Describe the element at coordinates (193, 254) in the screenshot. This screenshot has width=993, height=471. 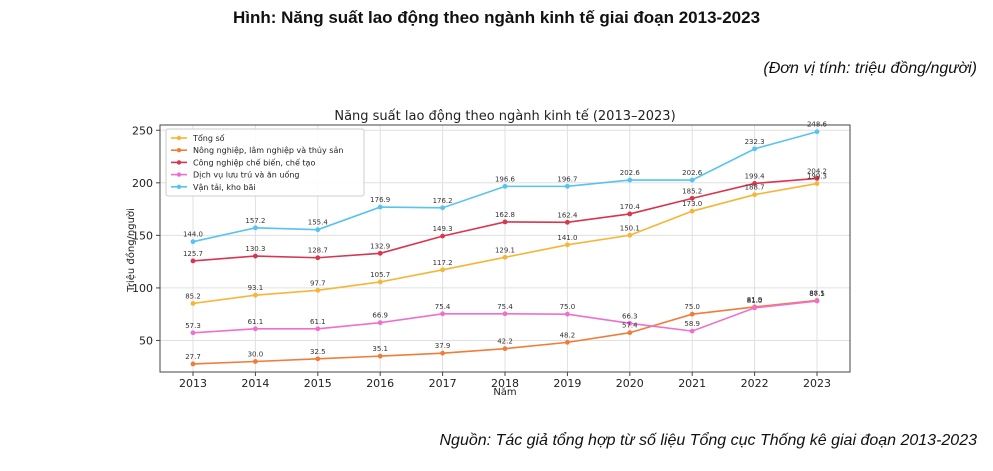
I see `data-label: 125.7` at that location.